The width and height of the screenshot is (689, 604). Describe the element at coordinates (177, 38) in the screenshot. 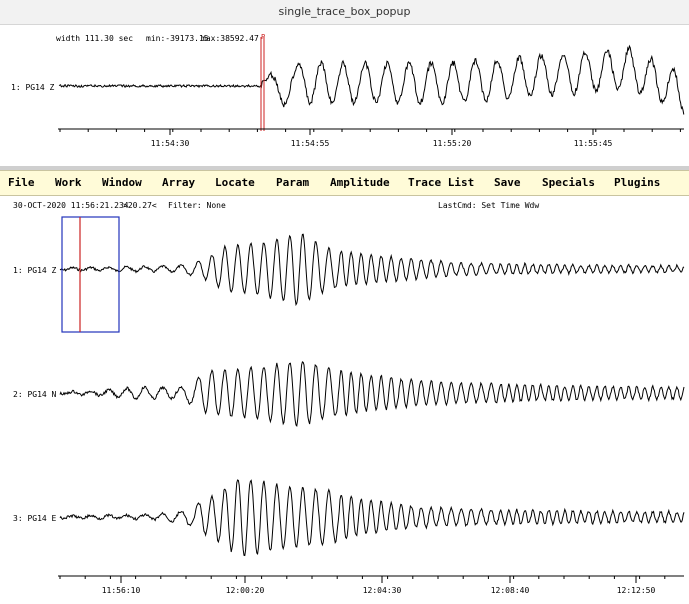

I see `popup-min-readout: min:-39173.15` at that location.